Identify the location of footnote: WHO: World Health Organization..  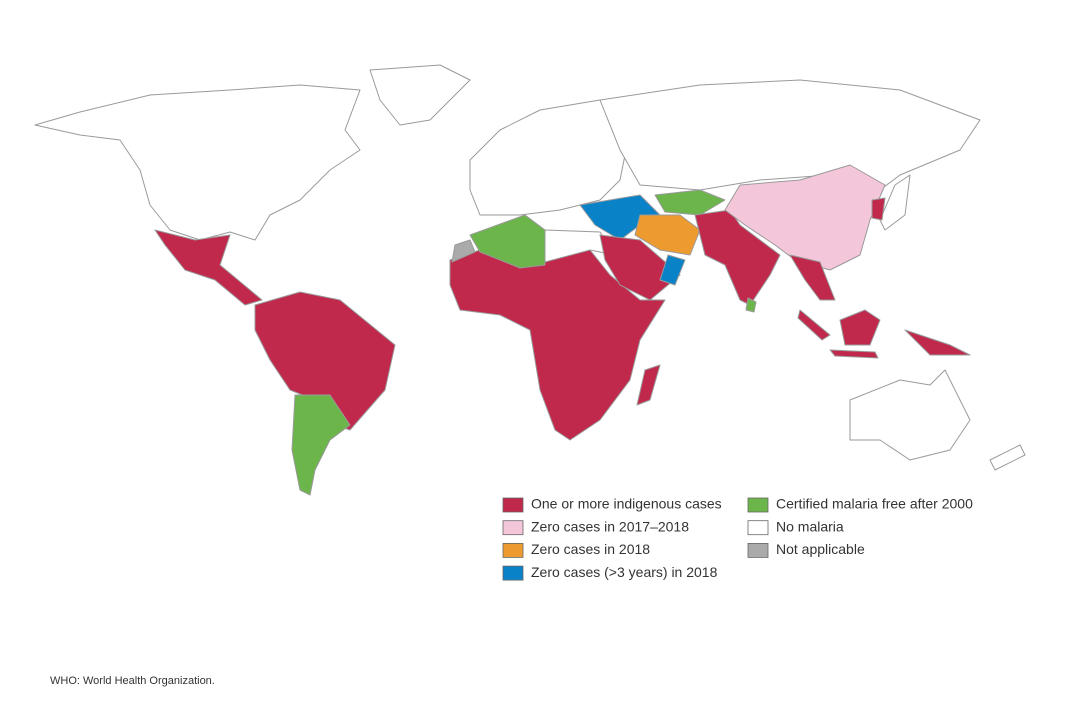
(132, 681).